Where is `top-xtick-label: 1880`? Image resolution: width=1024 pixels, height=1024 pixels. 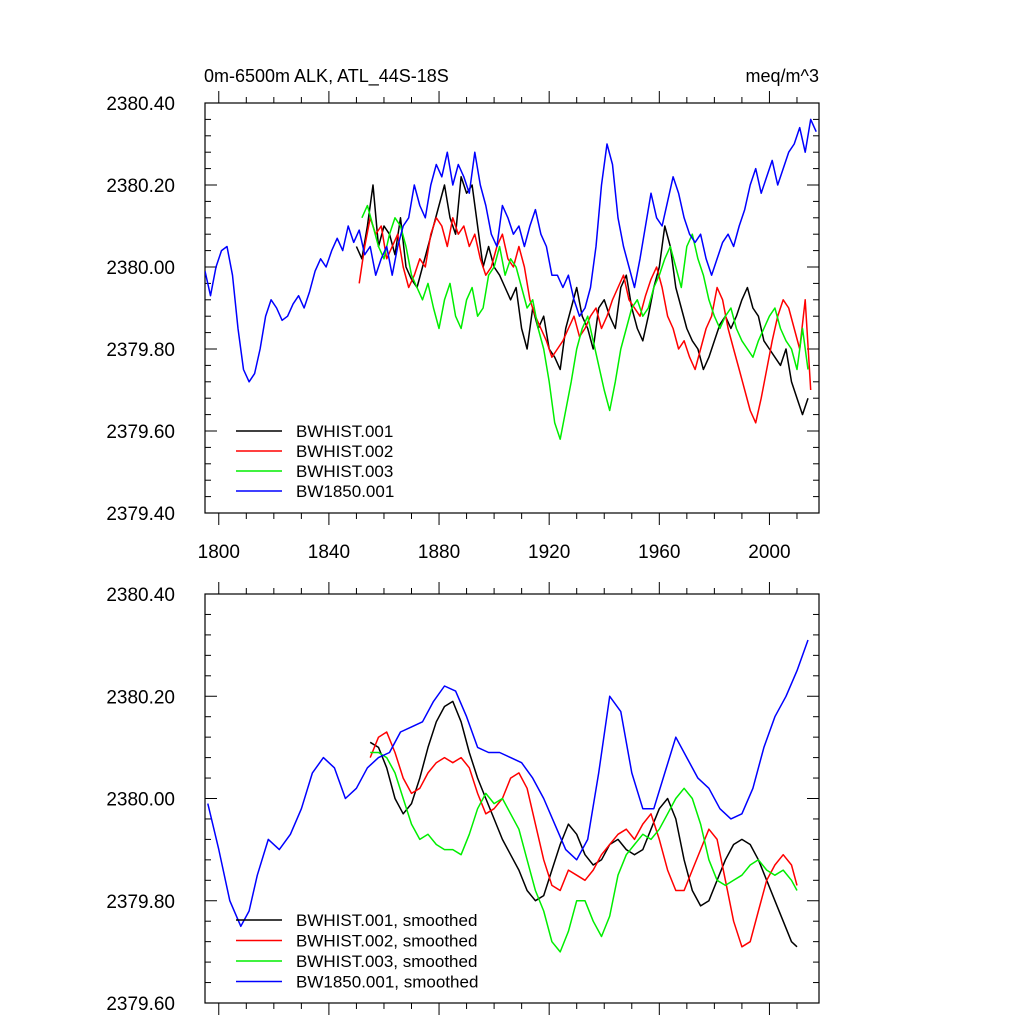
top-xtick-label: 1880 is located at coordinates (439, 552).